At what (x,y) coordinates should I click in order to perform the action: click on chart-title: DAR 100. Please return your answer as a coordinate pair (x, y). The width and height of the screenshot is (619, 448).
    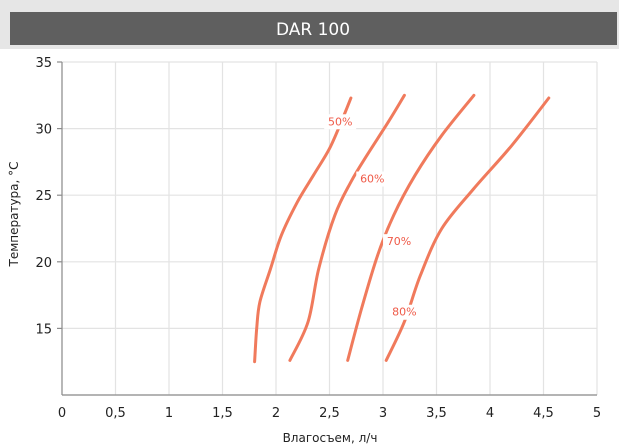
    Looking at the image, I should click on (313, 30).